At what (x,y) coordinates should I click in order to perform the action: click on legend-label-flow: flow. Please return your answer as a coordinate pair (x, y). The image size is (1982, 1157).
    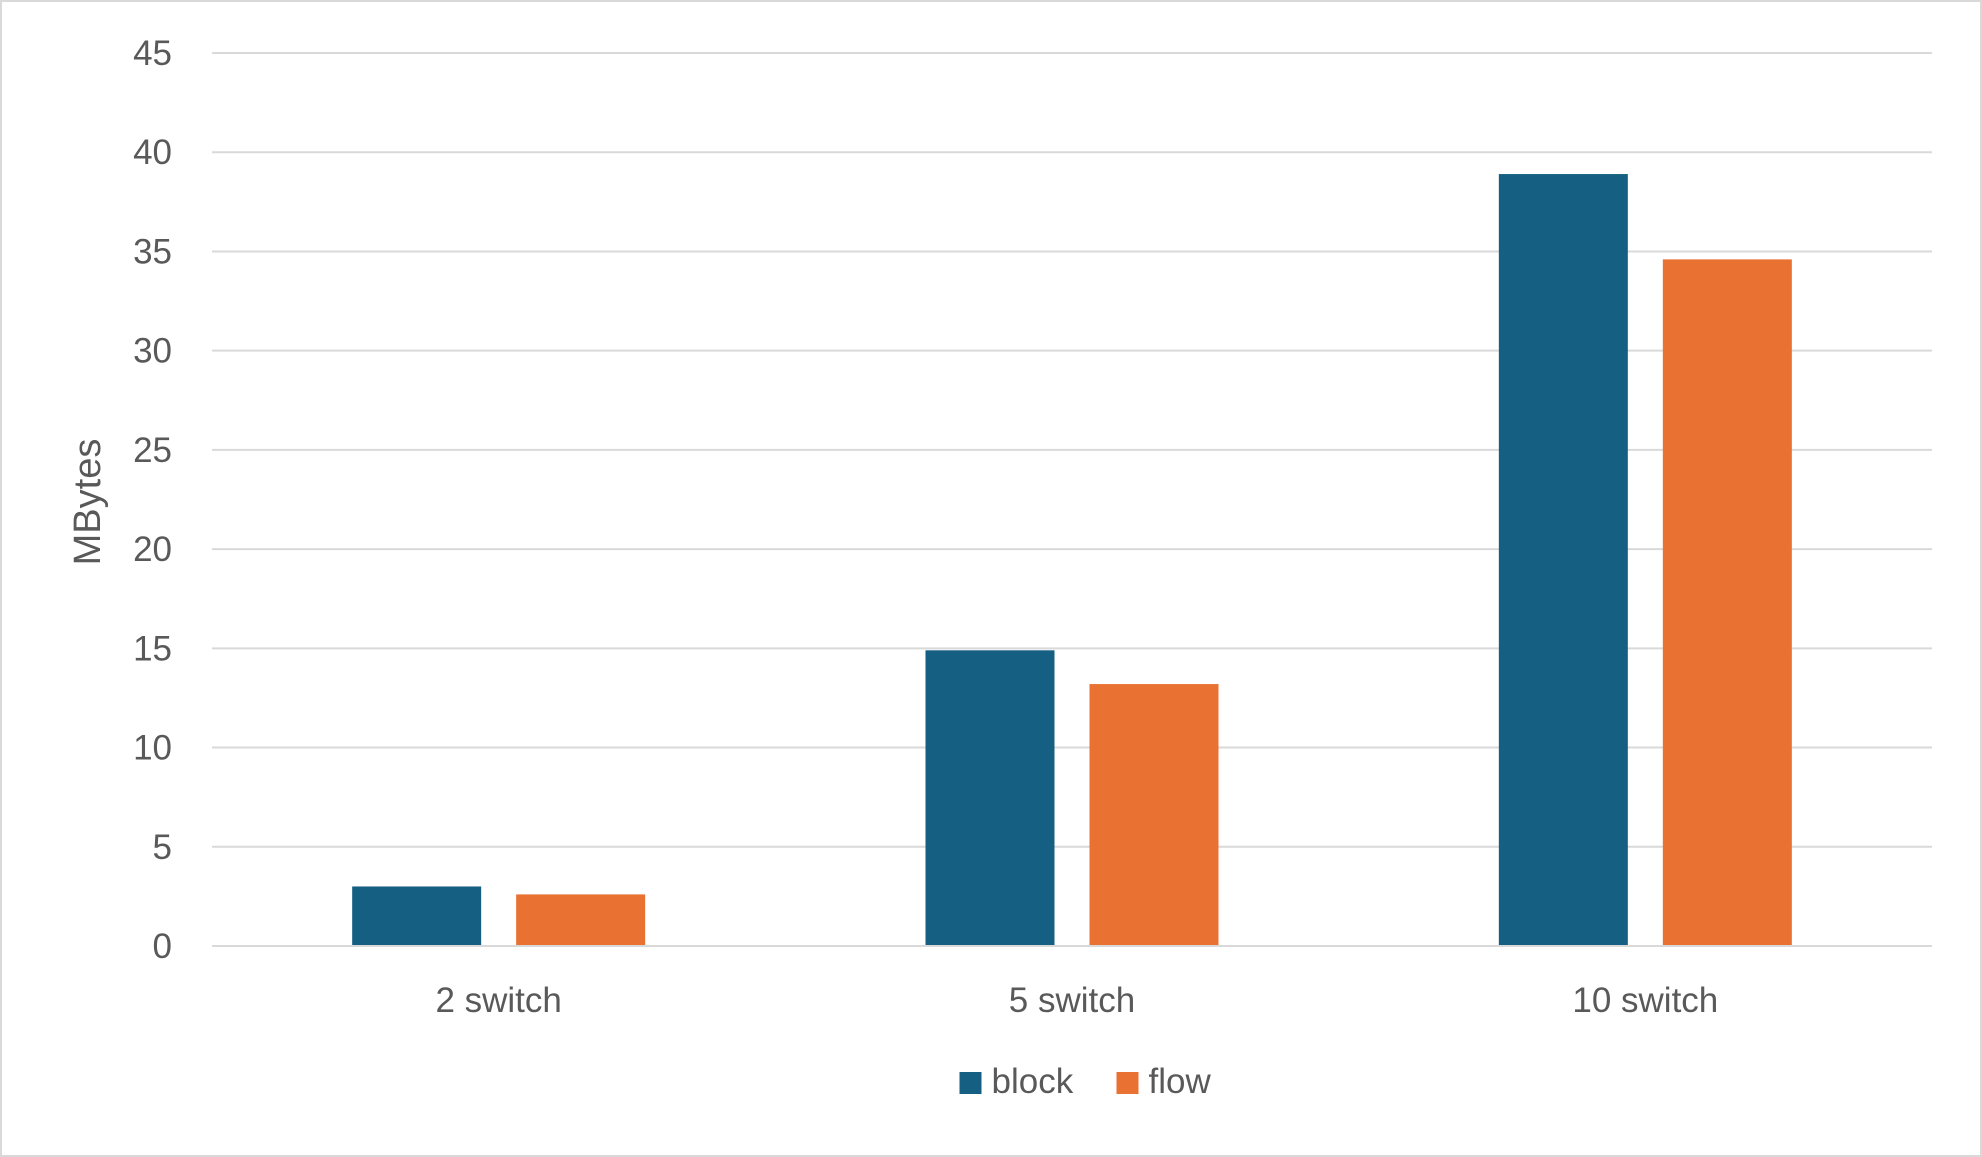
    Looking at the image, I should click on (1180, 1081).